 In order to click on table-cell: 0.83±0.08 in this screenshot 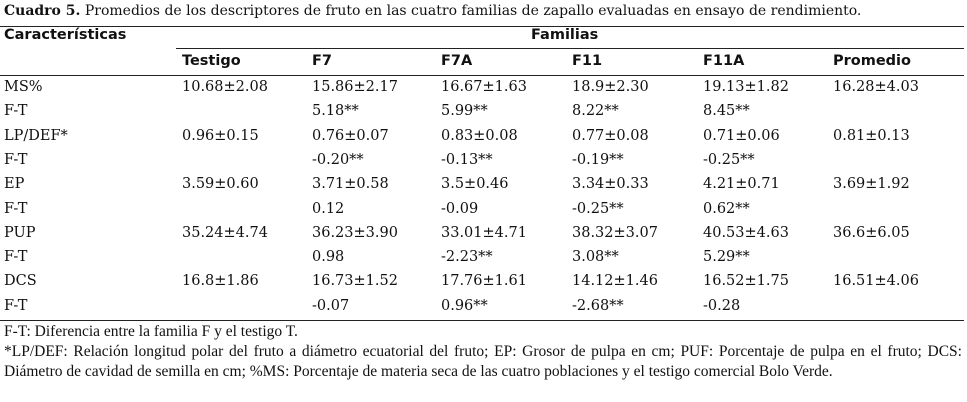, I will do `click(479, 135)`.